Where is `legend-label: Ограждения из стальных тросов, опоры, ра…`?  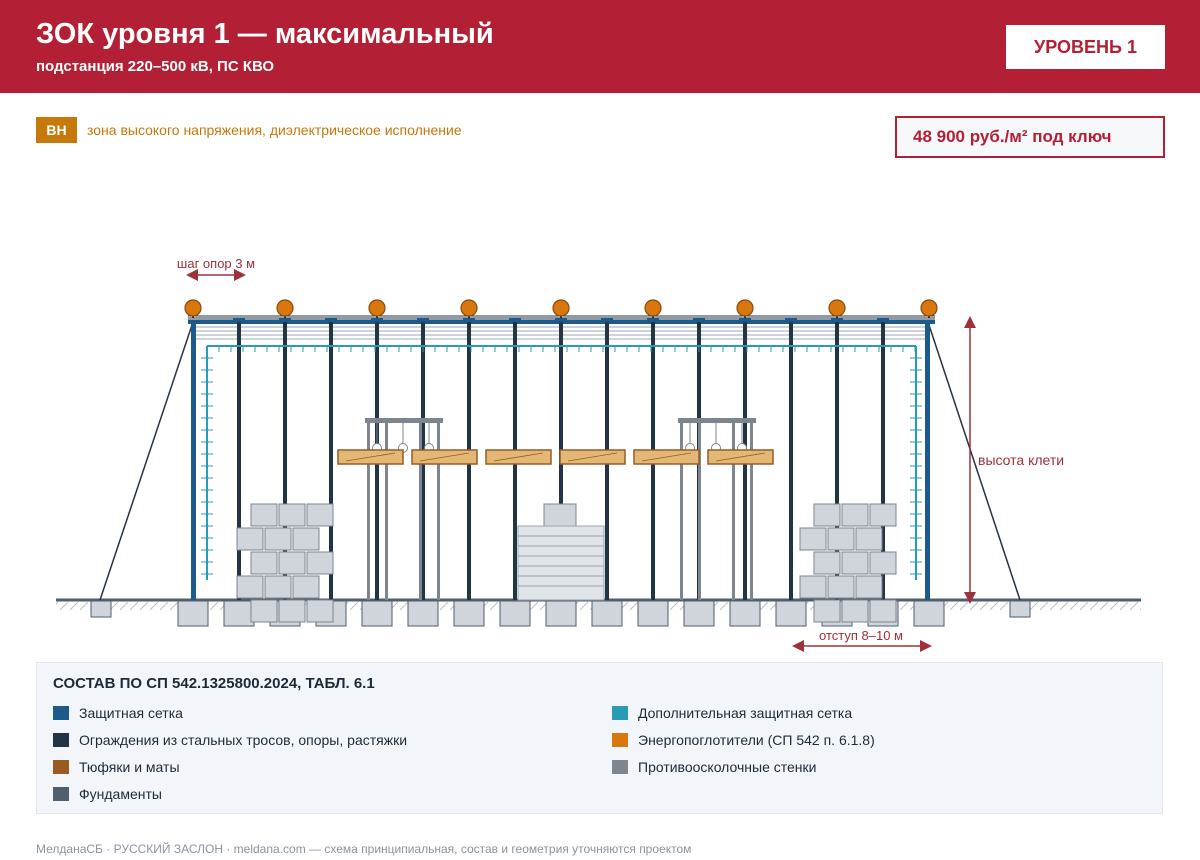 legend-label: Ограждения из стальных тросов, опоры, ра… is located at coordinates (243, 740).